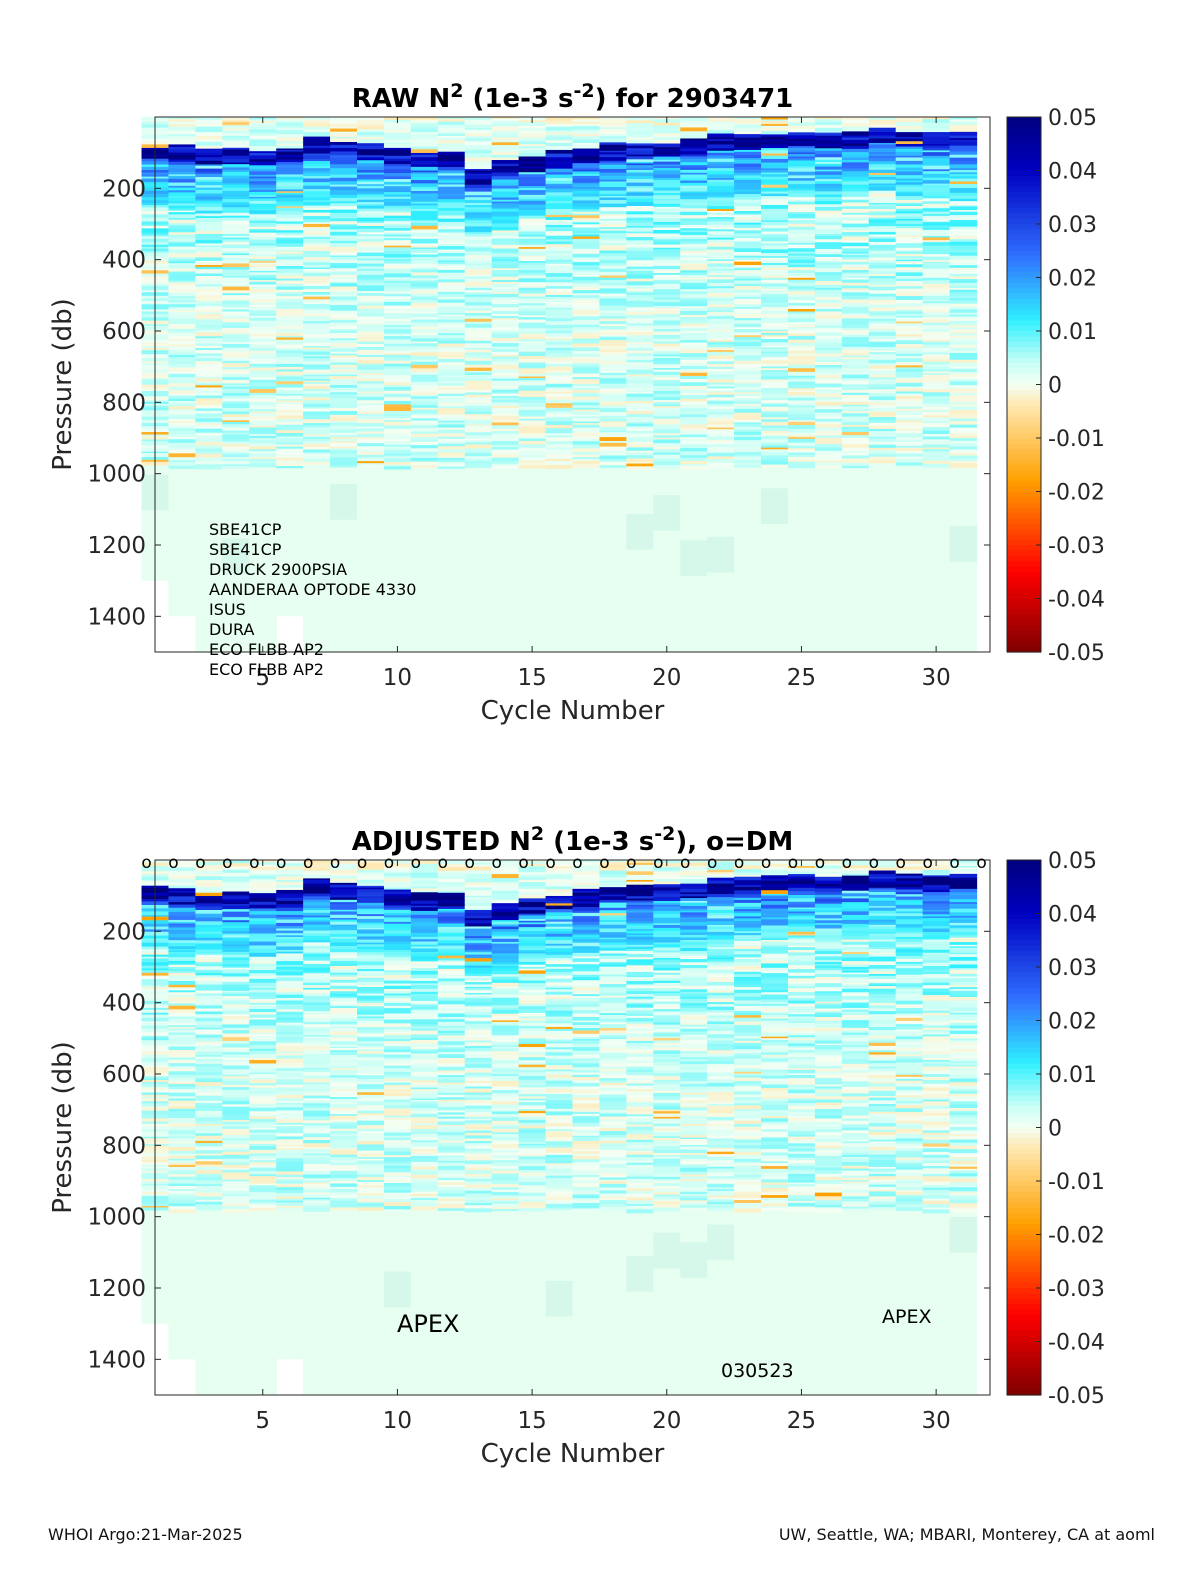  I want to click on colorbar-segment, so click(1024, 173).